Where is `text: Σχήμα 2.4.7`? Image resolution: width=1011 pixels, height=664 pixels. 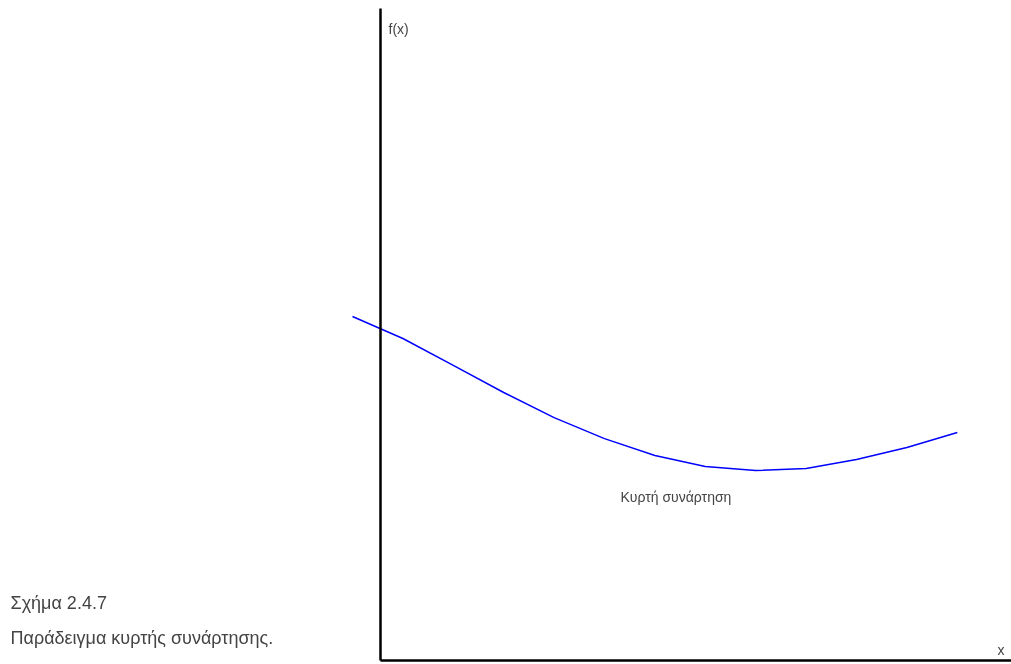 text: Σχήμα 2.4.7 is located at coordinates (58, 602).